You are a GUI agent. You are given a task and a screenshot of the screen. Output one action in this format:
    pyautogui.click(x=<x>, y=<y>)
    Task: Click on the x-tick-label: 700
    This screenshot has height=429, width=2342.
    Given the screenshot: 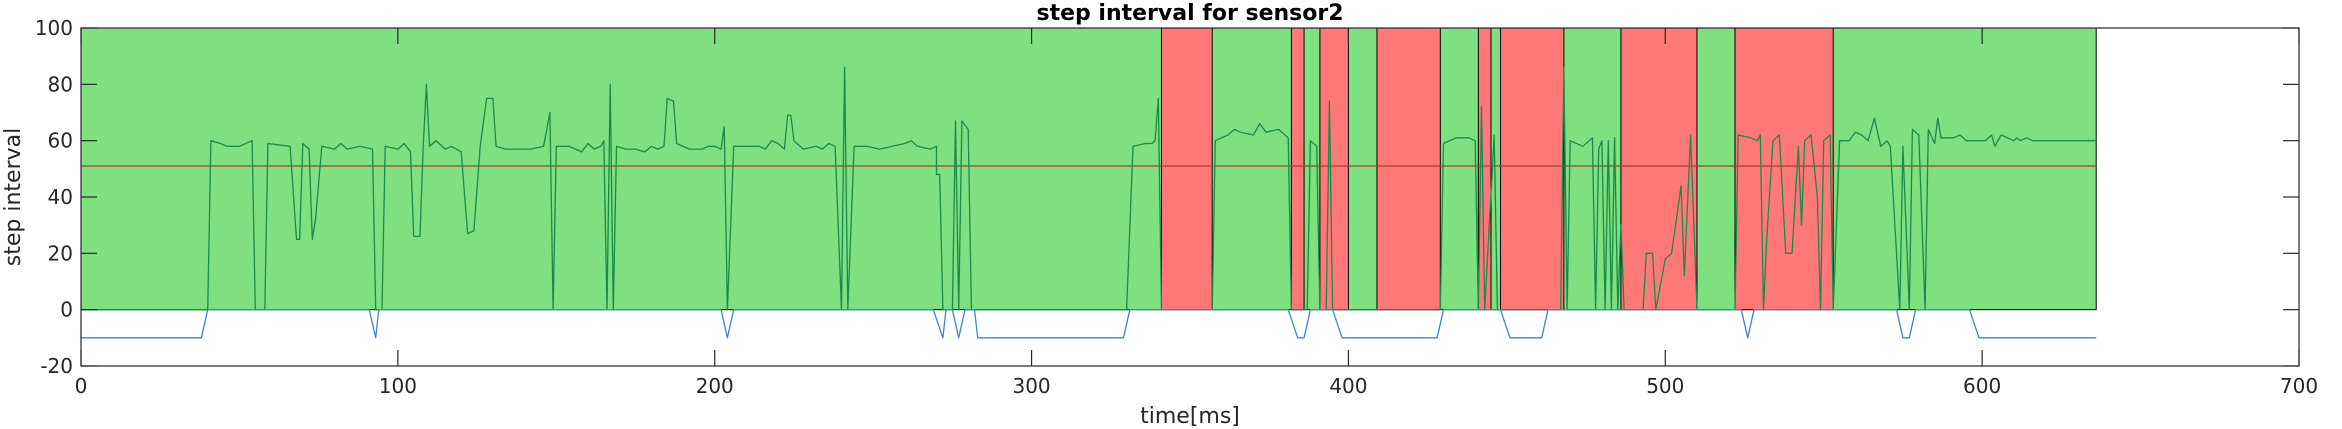 What is the action you would take?
    pyautogui.click(x=2299, y=386)
    